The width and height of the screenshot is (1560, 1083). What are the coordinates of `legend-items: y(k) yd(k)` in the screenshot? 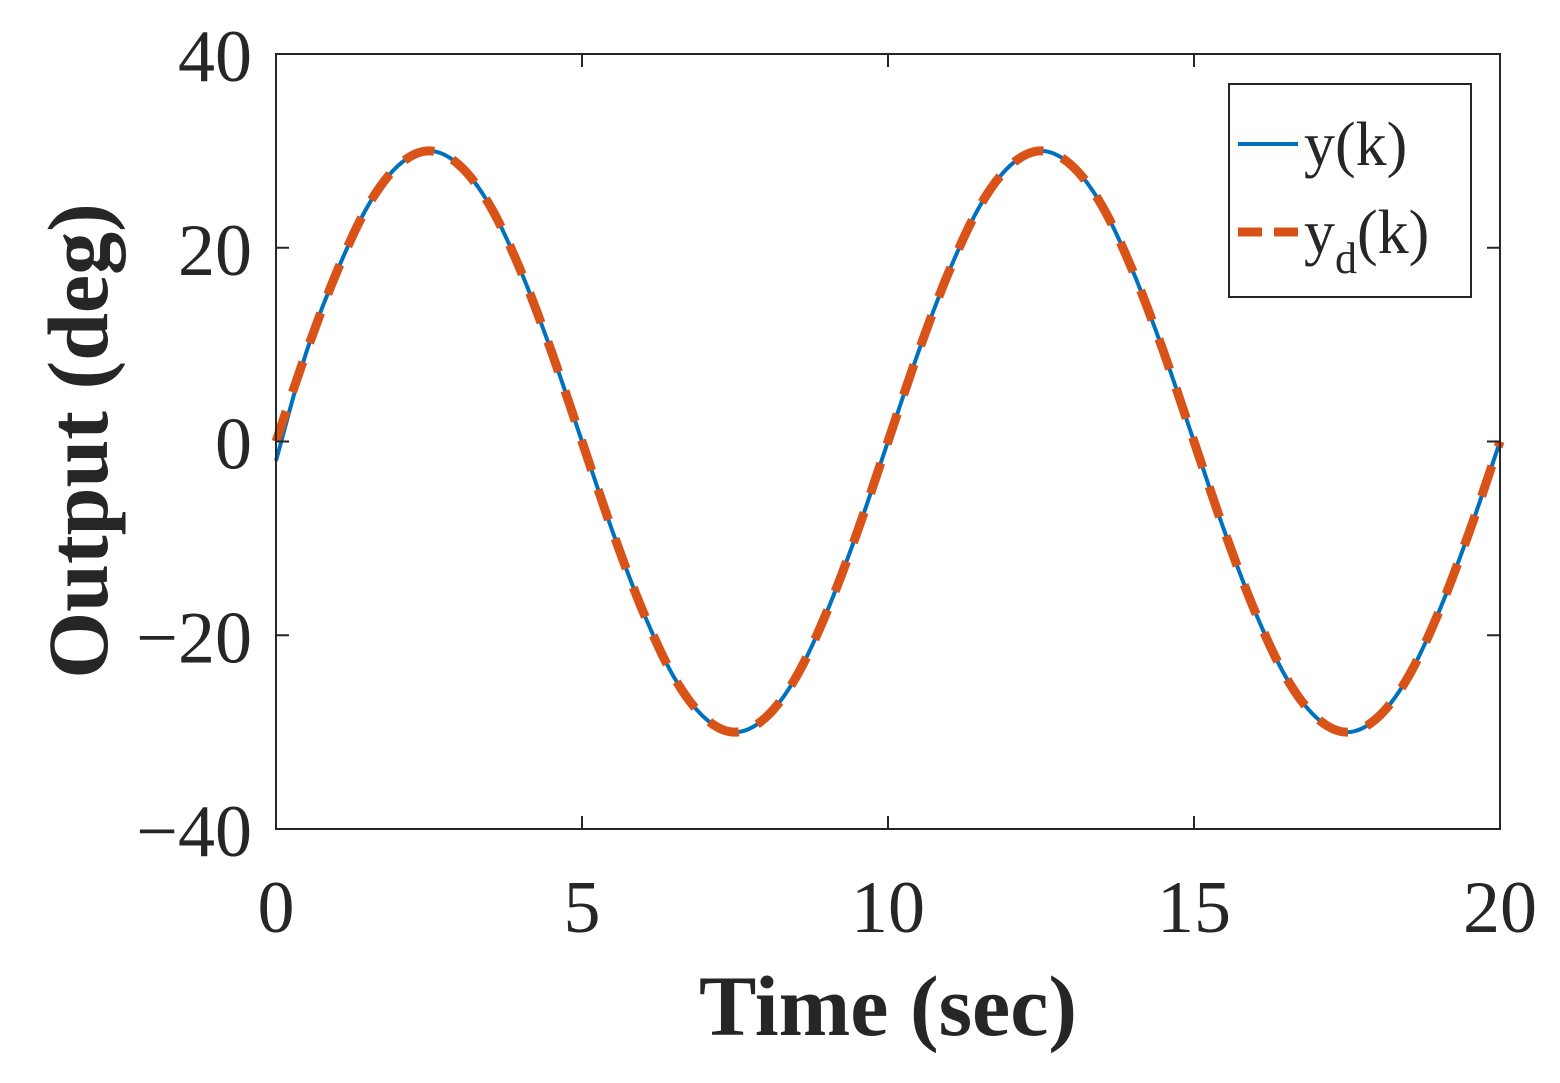 It's located at (1333, 197).